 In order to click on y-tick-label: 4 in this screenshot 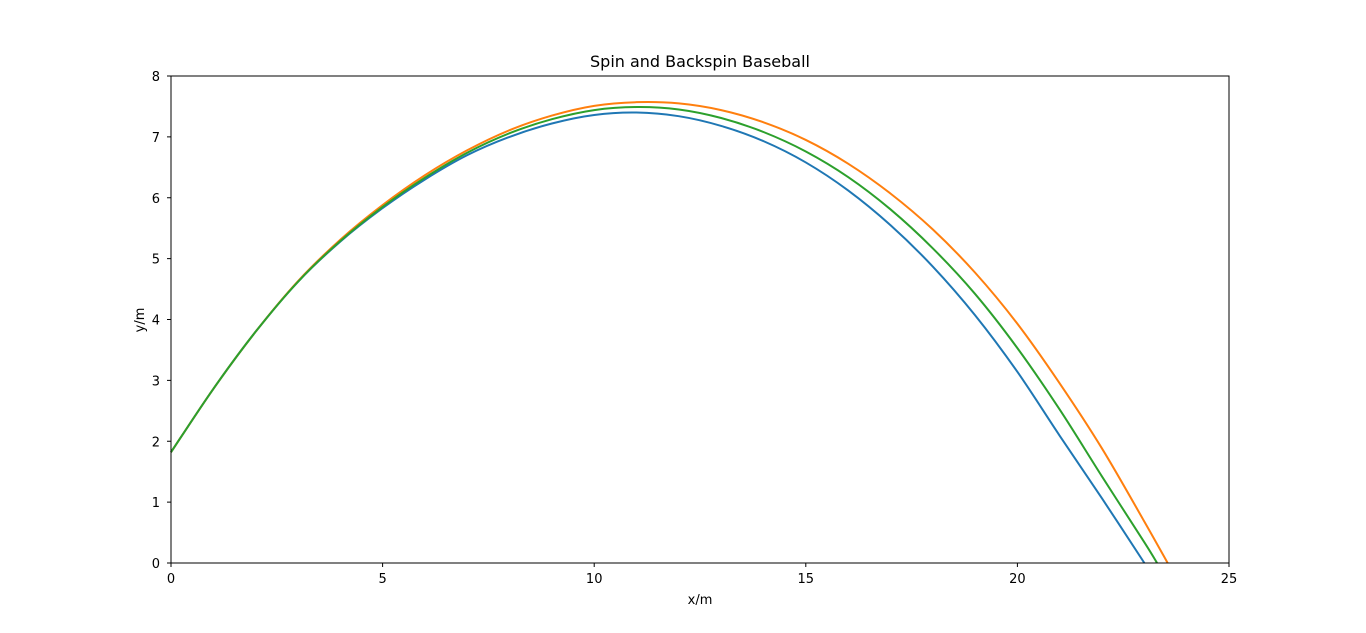, I will do `click(156, 321)`.